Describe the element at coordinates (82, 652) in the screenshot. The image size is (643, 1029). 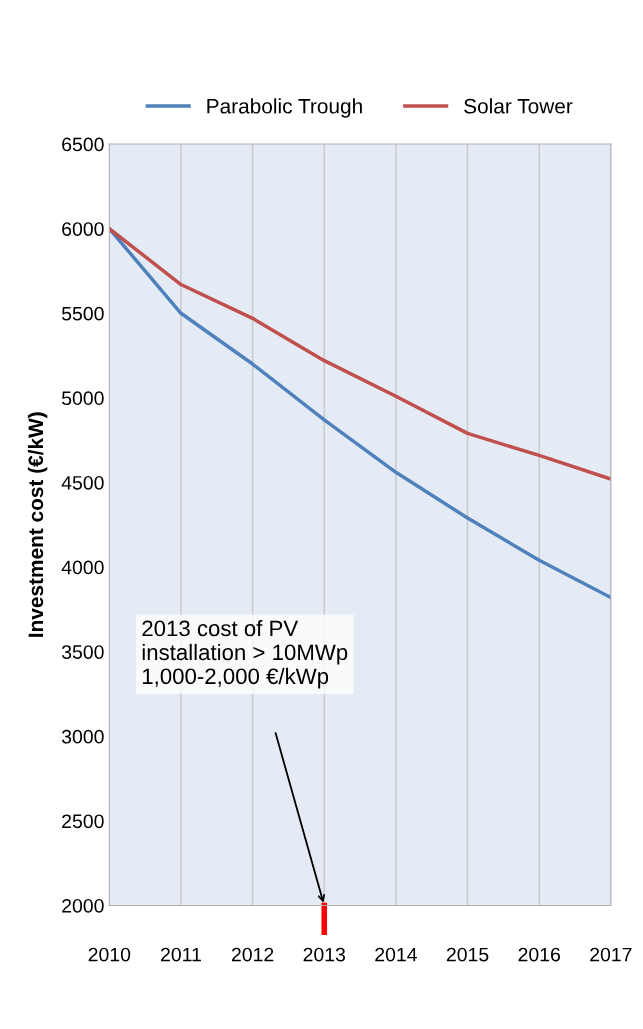
I see `y-tick-label: 3500` at that location.